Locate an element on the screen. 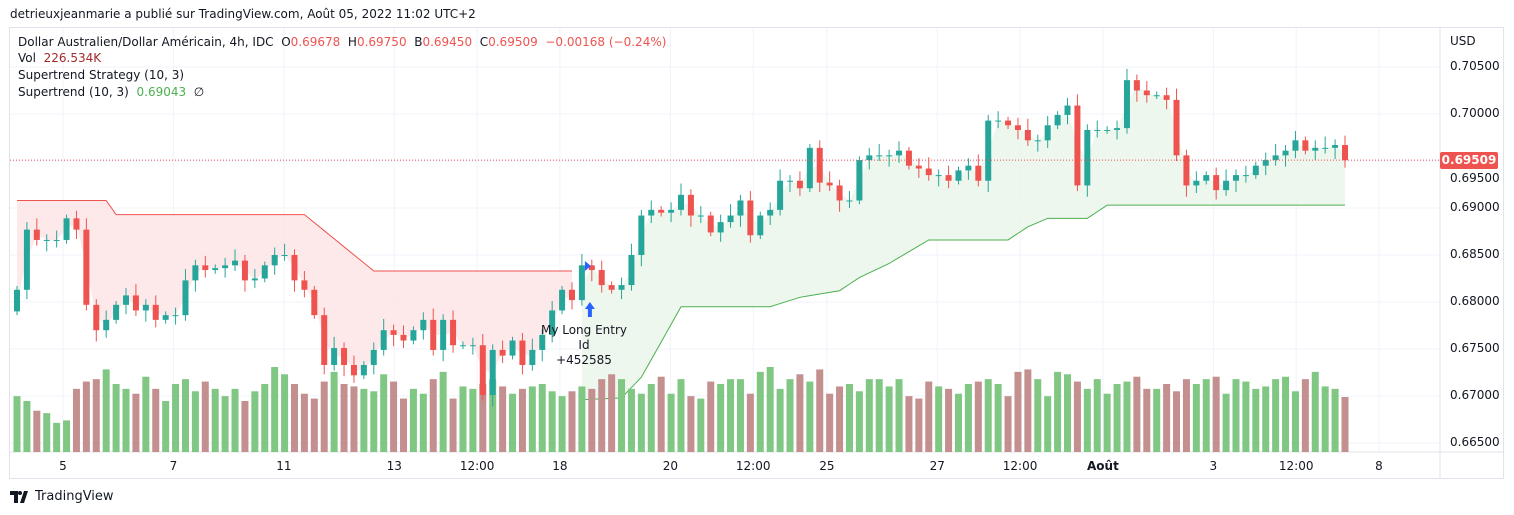 This screenshot has width=1514, height=515. tradingview-logo: TradingView is located at coordinates (62, 496).